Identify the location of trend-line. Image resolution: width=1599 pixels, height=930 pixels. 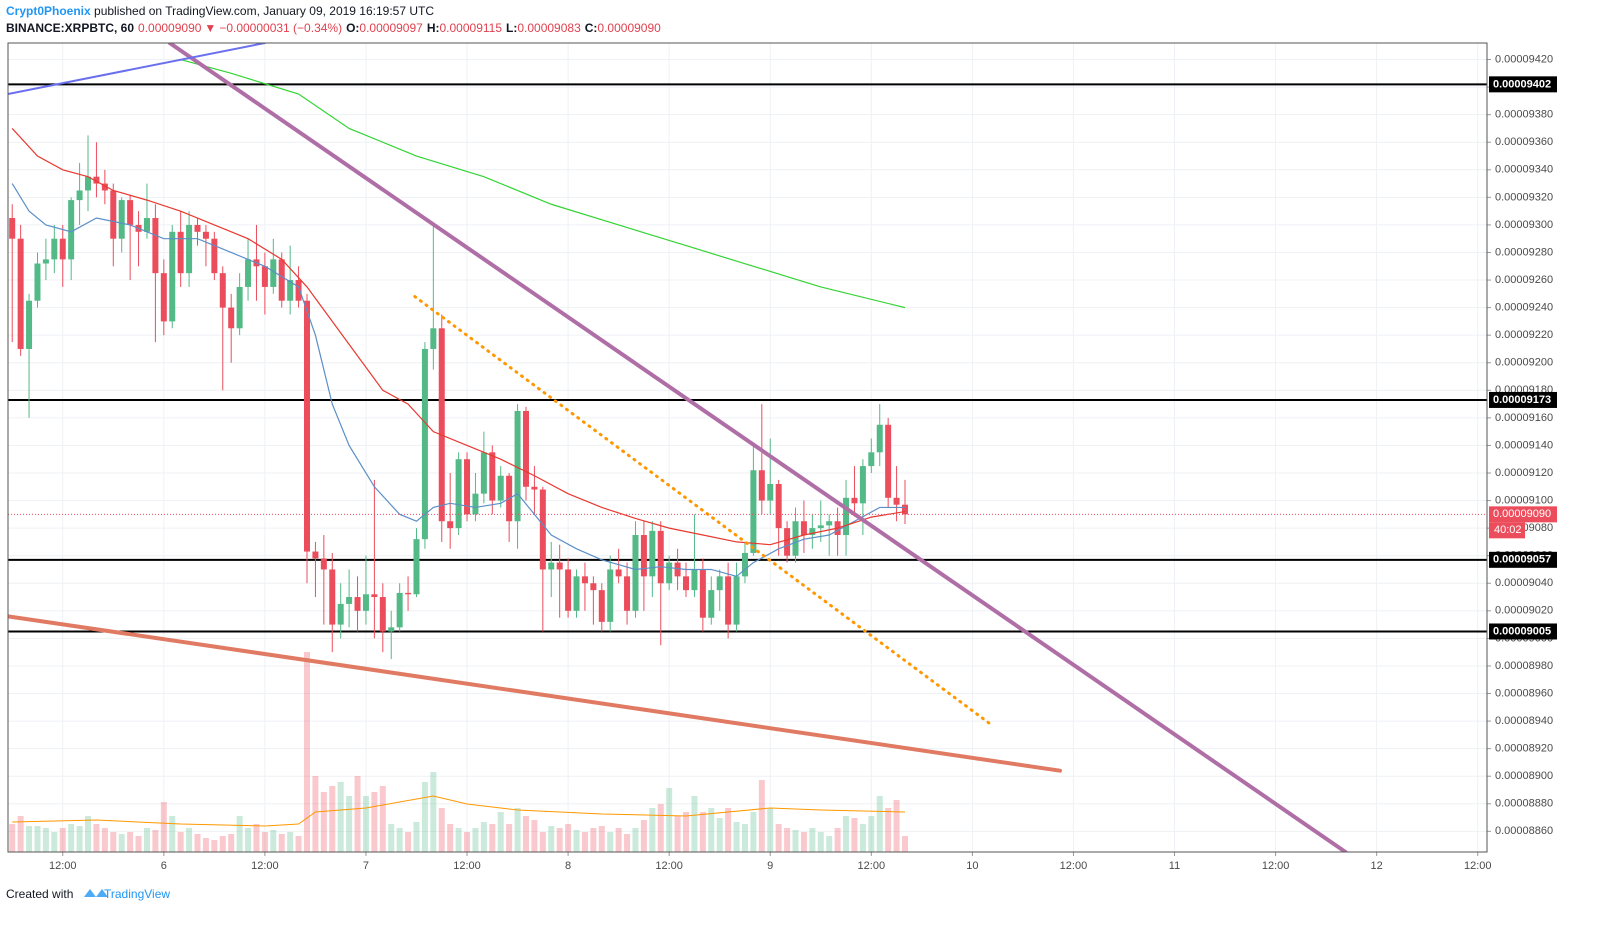
(137, 69).